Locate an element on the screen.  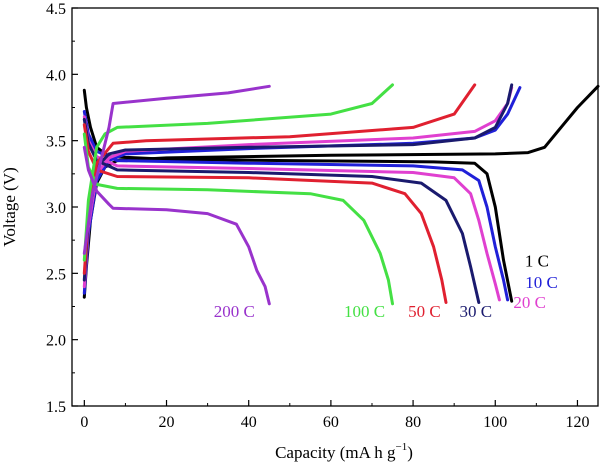
rate-label-50c: 50 C is located at coordinates (424, 311).